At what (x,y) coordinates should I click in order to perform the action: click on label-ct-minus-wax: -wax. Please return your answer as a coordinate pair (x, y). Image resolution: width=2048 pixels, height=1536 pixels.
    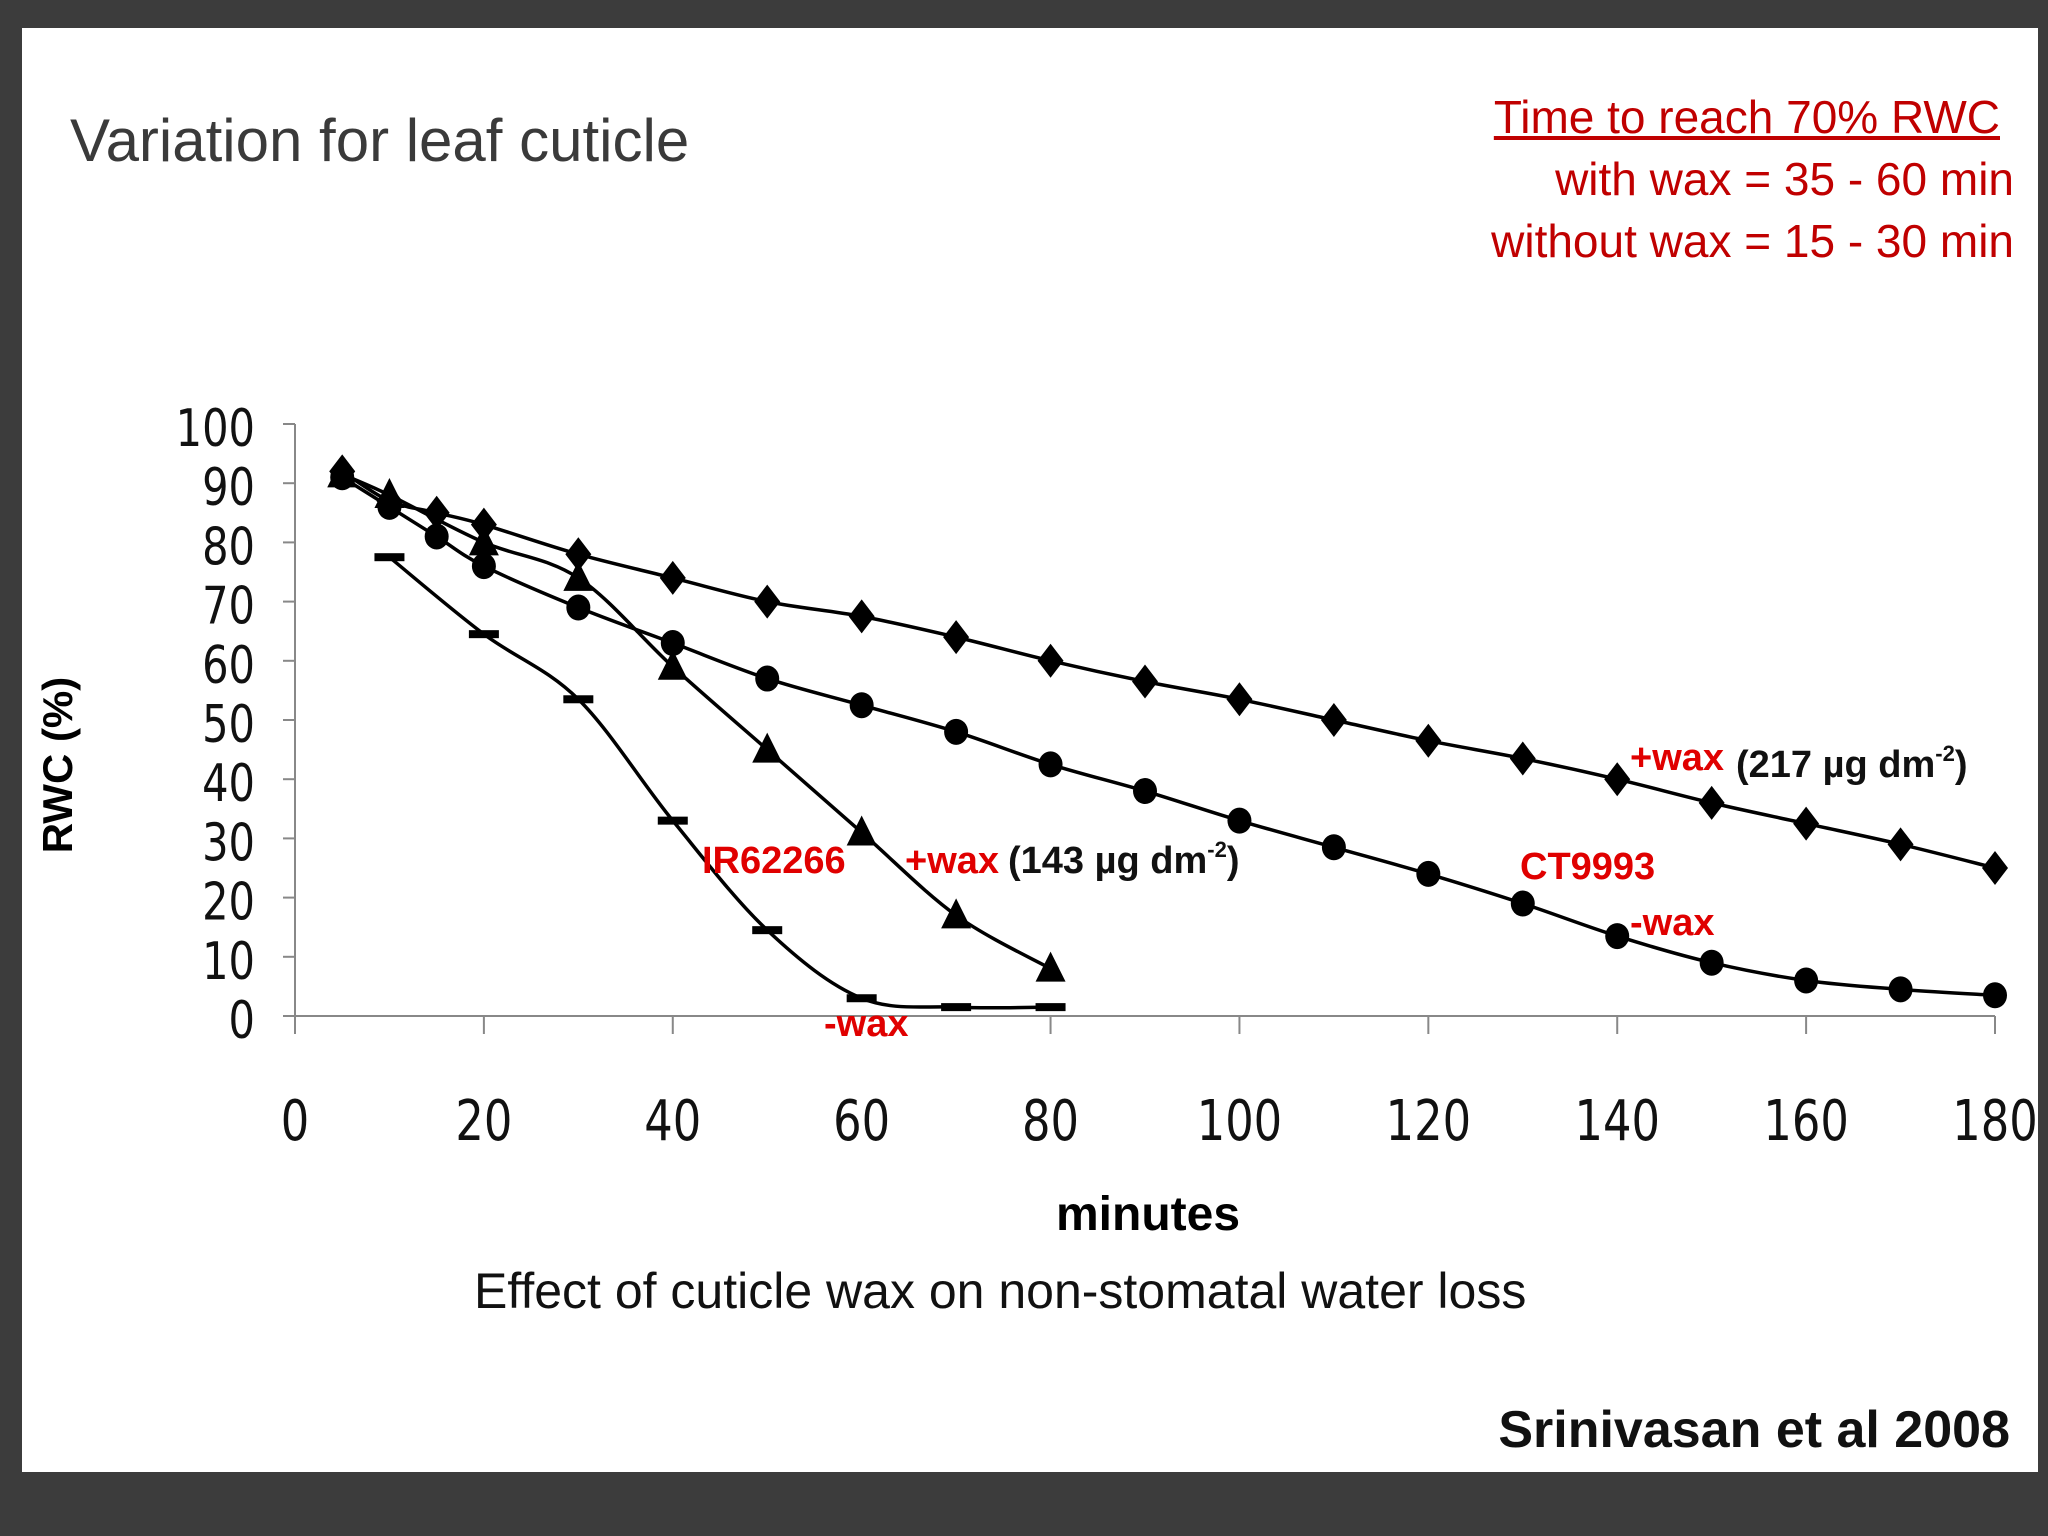
    Looking at the image, I should click on (1672, 923).